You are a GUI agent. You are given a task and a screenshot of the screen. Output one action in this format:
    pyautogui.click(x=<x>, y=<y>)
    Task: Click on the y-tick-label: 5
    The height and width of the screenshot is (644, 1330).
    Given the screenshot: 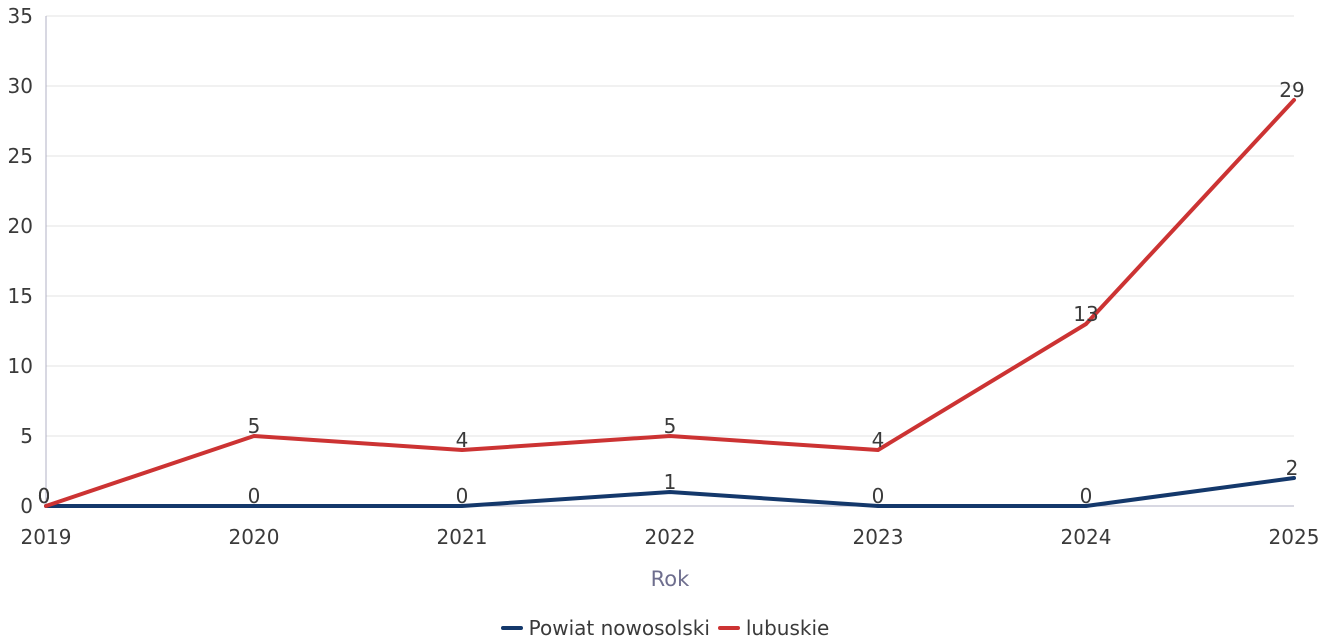 What is the action you would take?
    pyautogui.click(x=26, y=436)
    